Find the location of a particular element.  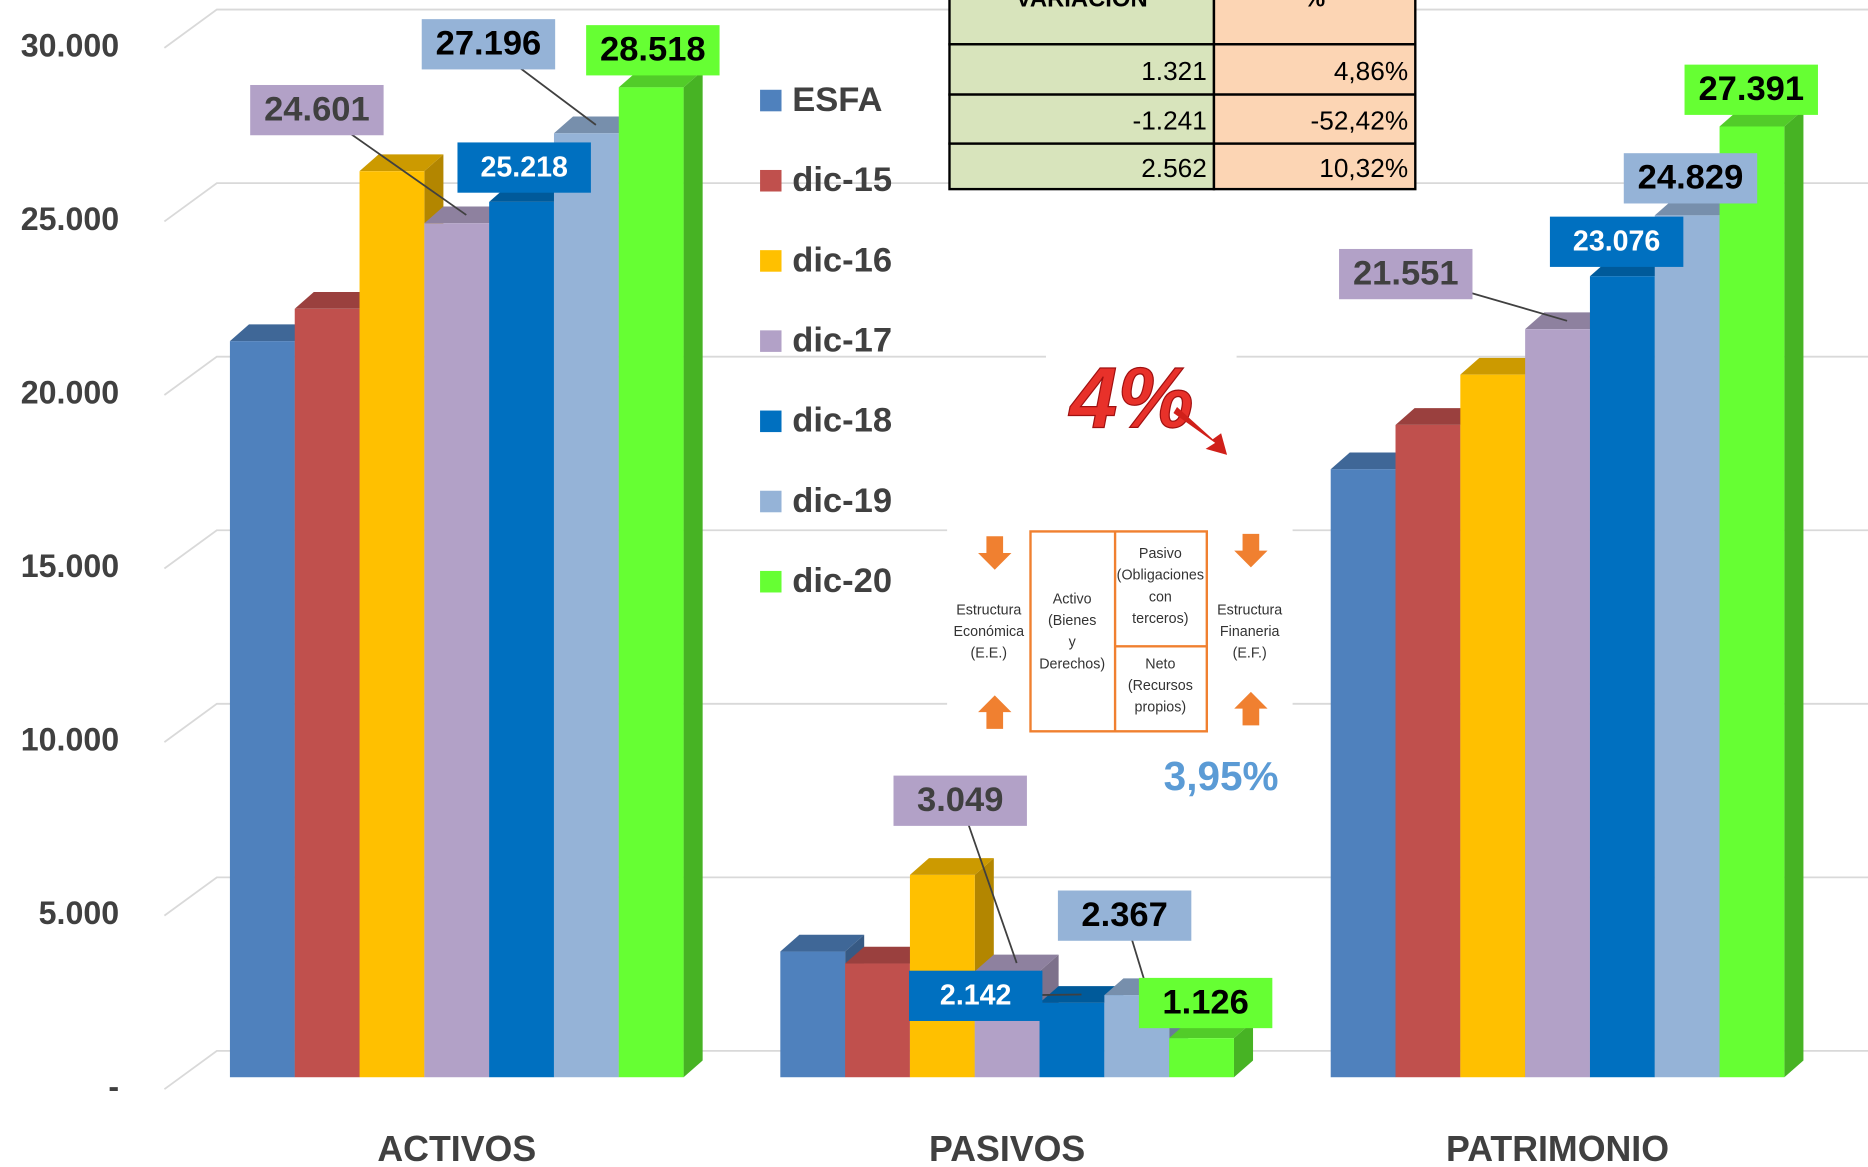

diagram-text-line: Activo is located at coordinates (1072, 599).